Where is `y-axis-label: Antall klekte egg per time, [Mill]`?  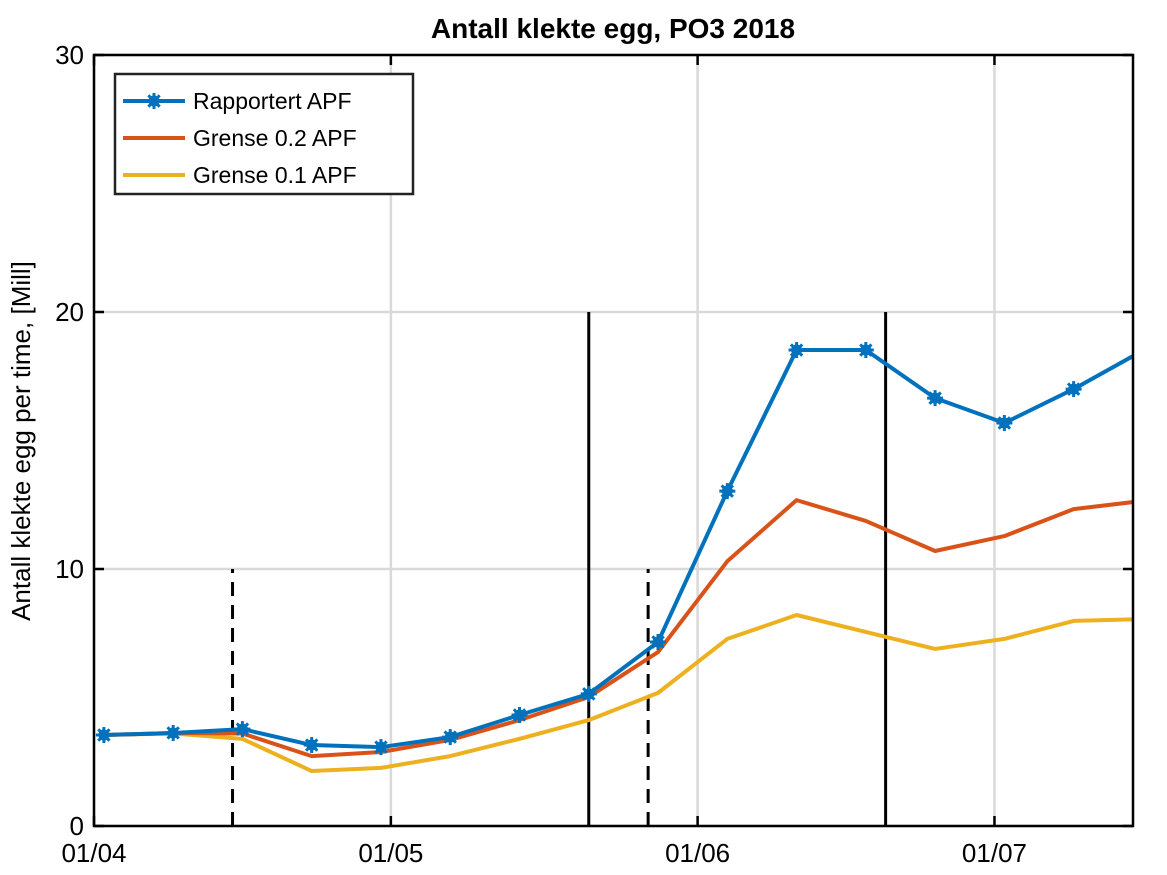 y-axis-label: Antall klekte egg per time, [Mill] is located at coordinates (21, 441).